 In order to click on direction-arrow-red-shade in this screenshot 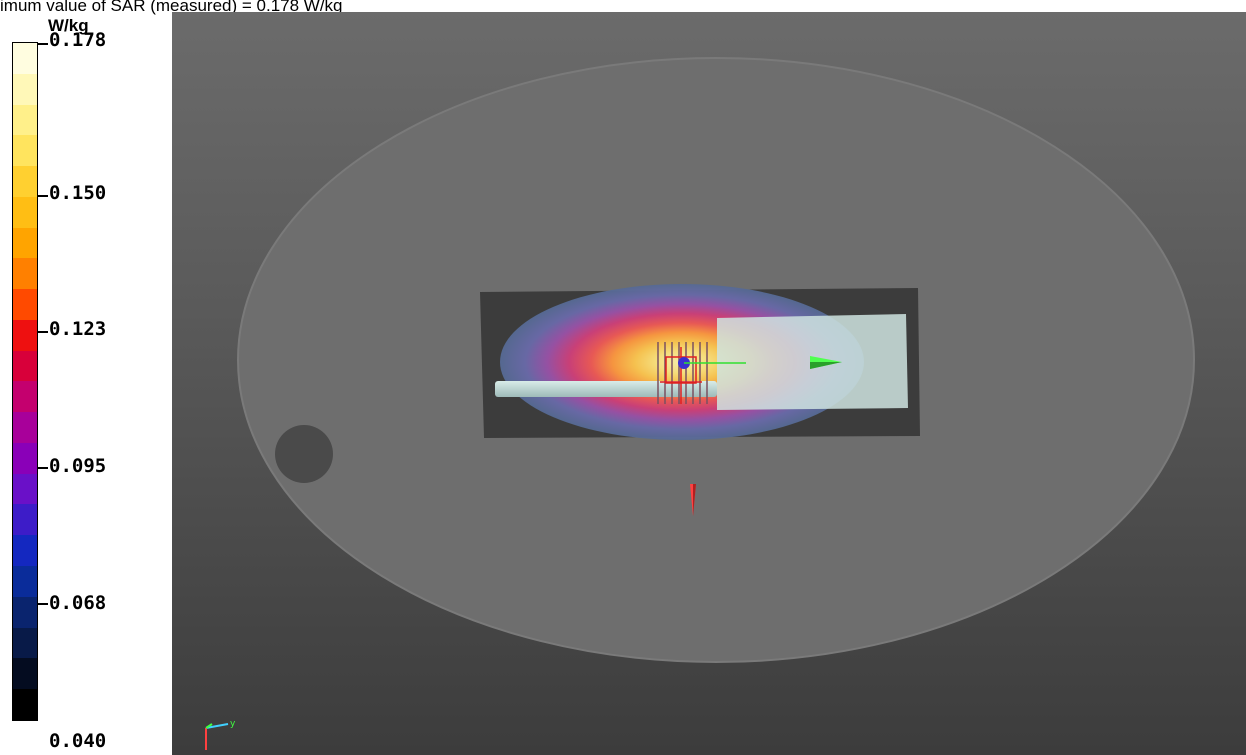, I will do `click(694, 500)`.